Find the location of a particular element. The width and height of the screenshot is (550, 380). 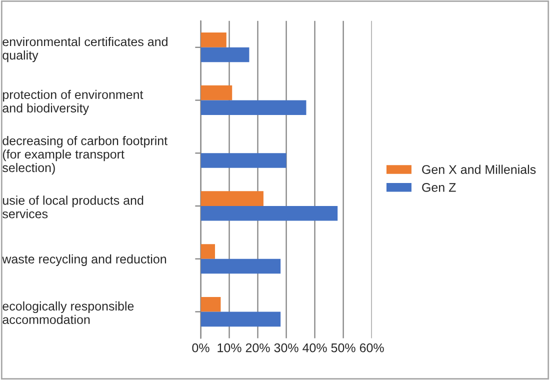

y-tick-label: waste recycling and reduction is located at coordinates (84, 260).